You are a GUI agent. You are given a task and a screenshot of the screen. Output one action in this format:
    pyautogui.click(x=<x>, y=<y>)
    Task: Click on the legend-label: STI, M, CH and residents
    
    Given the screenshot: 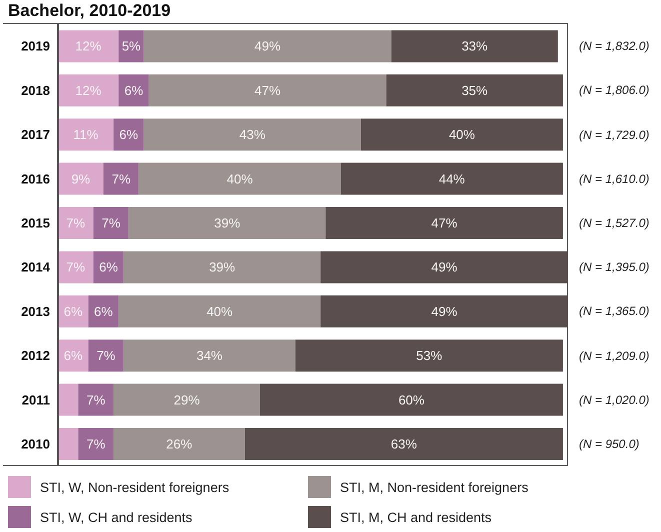 What is the action you would take?
    pyautogui.click(x=416, y=517)
    